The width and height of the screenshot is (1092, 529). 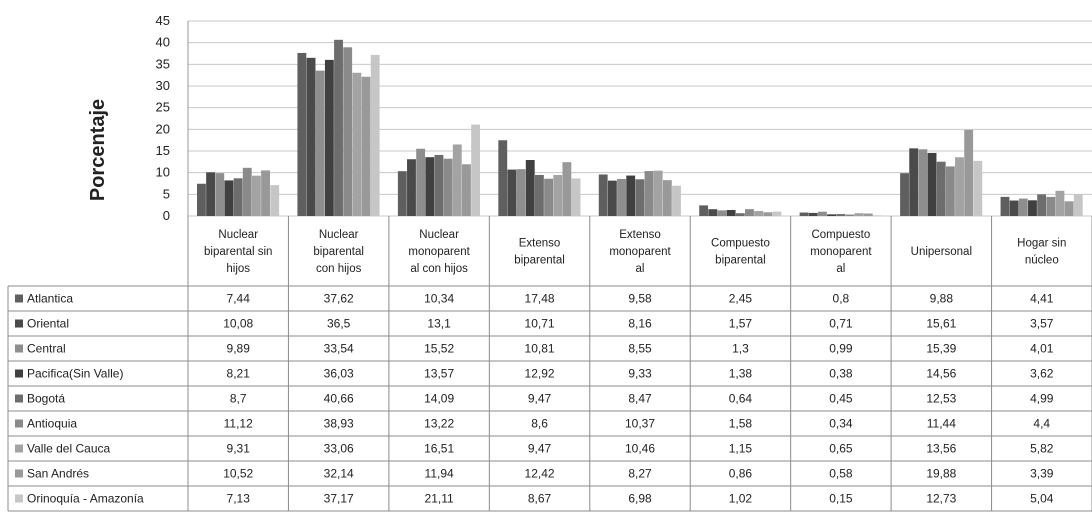 I want to click on data-value: 10,52, so click(x=238, y=474).